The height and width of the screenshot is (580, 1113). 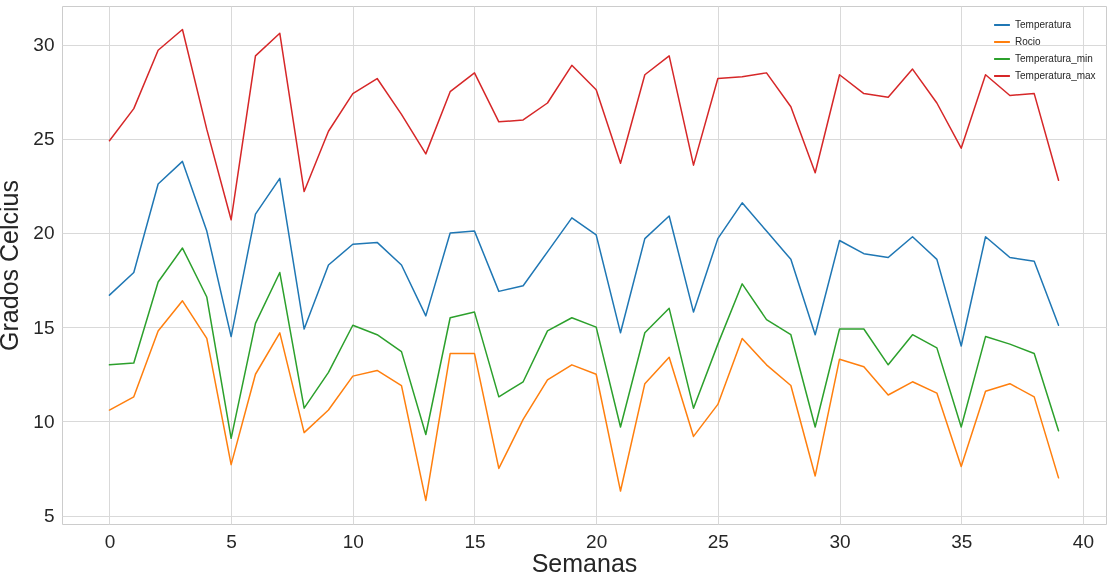 I want to click on y-tick-label: 20, so click(x=44, y=233).